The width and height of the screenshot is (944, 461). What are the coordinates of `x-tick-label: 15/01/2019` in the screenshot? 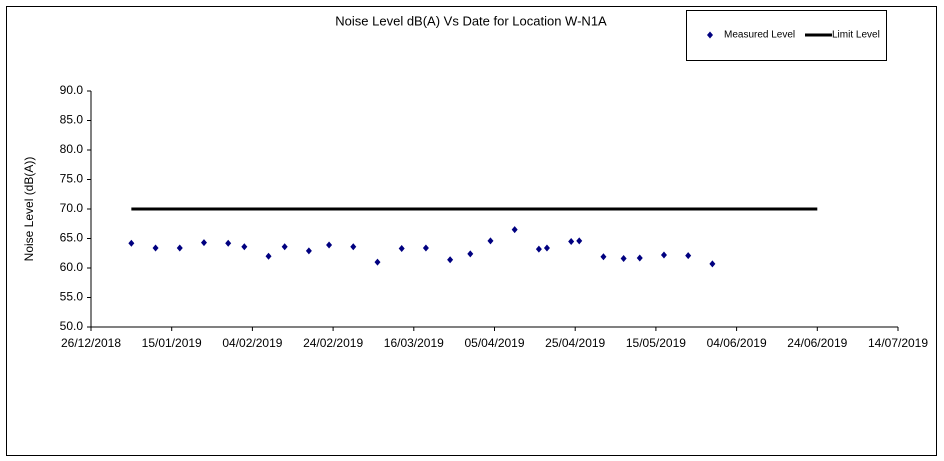 It's located at (172, 343).